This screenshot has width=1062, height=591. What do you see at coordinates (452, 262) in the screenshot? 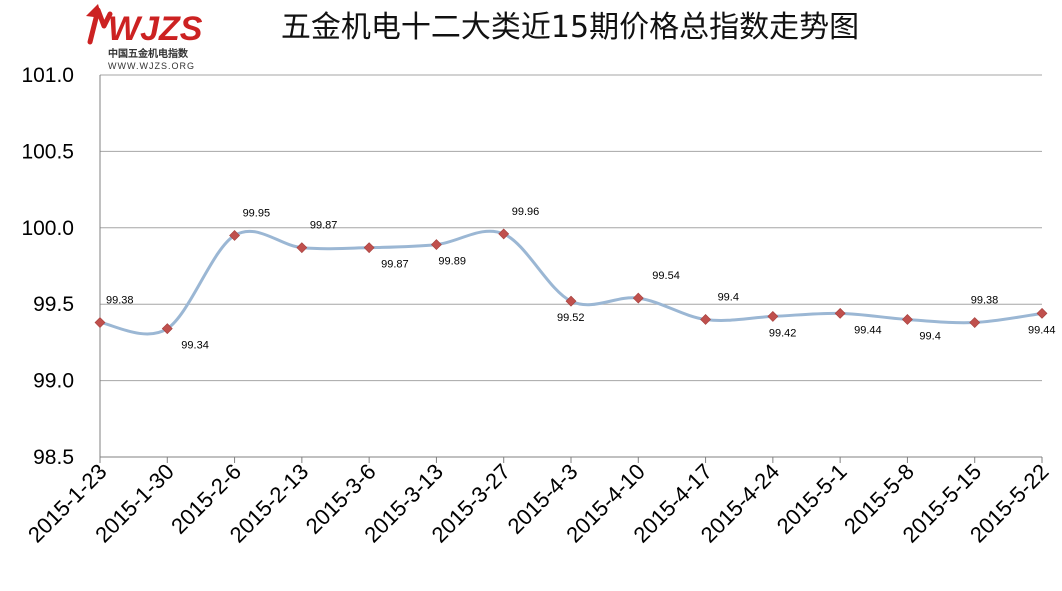
I see `data-label: 99.89` at bounding box center [452, 262].